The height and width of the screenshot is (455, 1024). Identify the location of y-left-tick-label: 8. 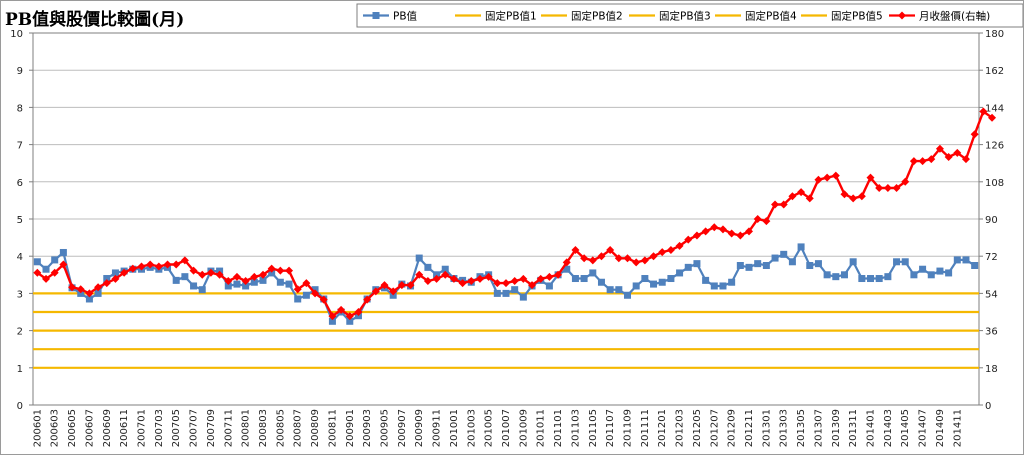
(20, 108).